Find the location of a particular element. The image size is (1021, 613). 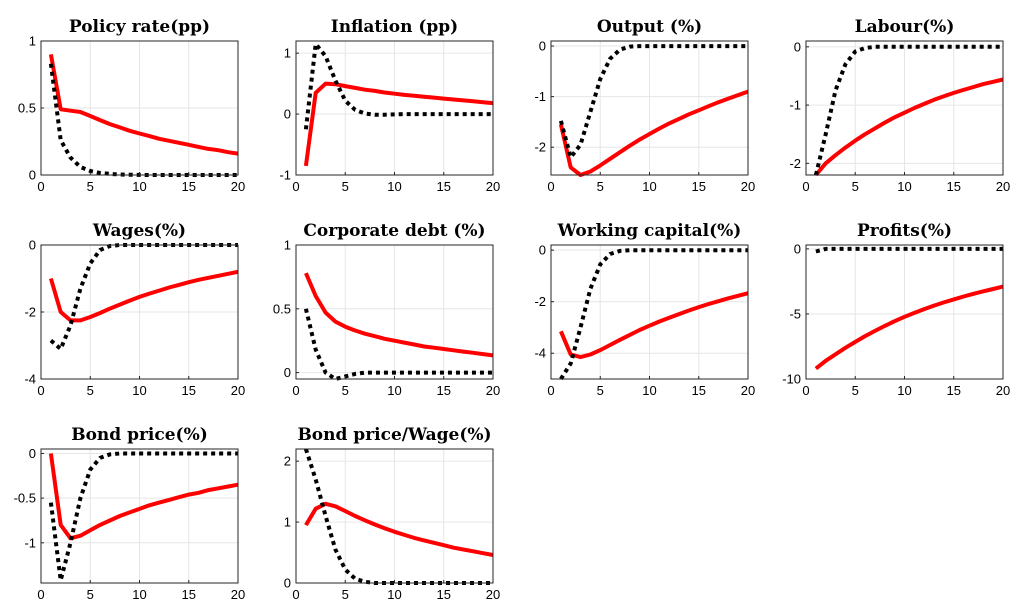

panel-title: Policy rate(pp) is located at coordinates (139, 27).